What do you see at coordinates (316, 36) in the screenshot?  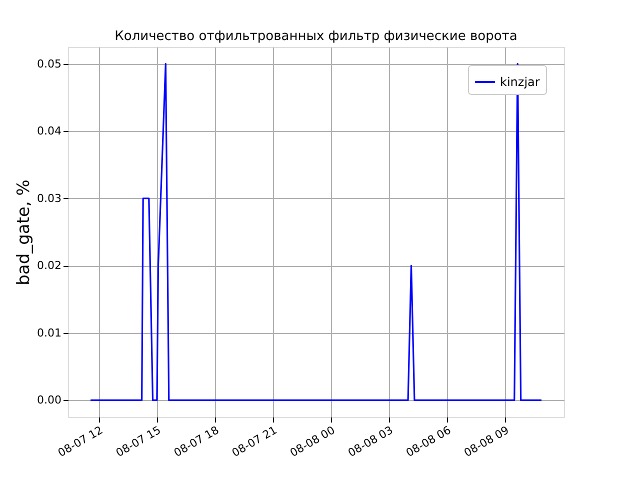 I see `chart-title: Количество отфильтрованных фильтр физические ворота` at bounding box center [316, 36].